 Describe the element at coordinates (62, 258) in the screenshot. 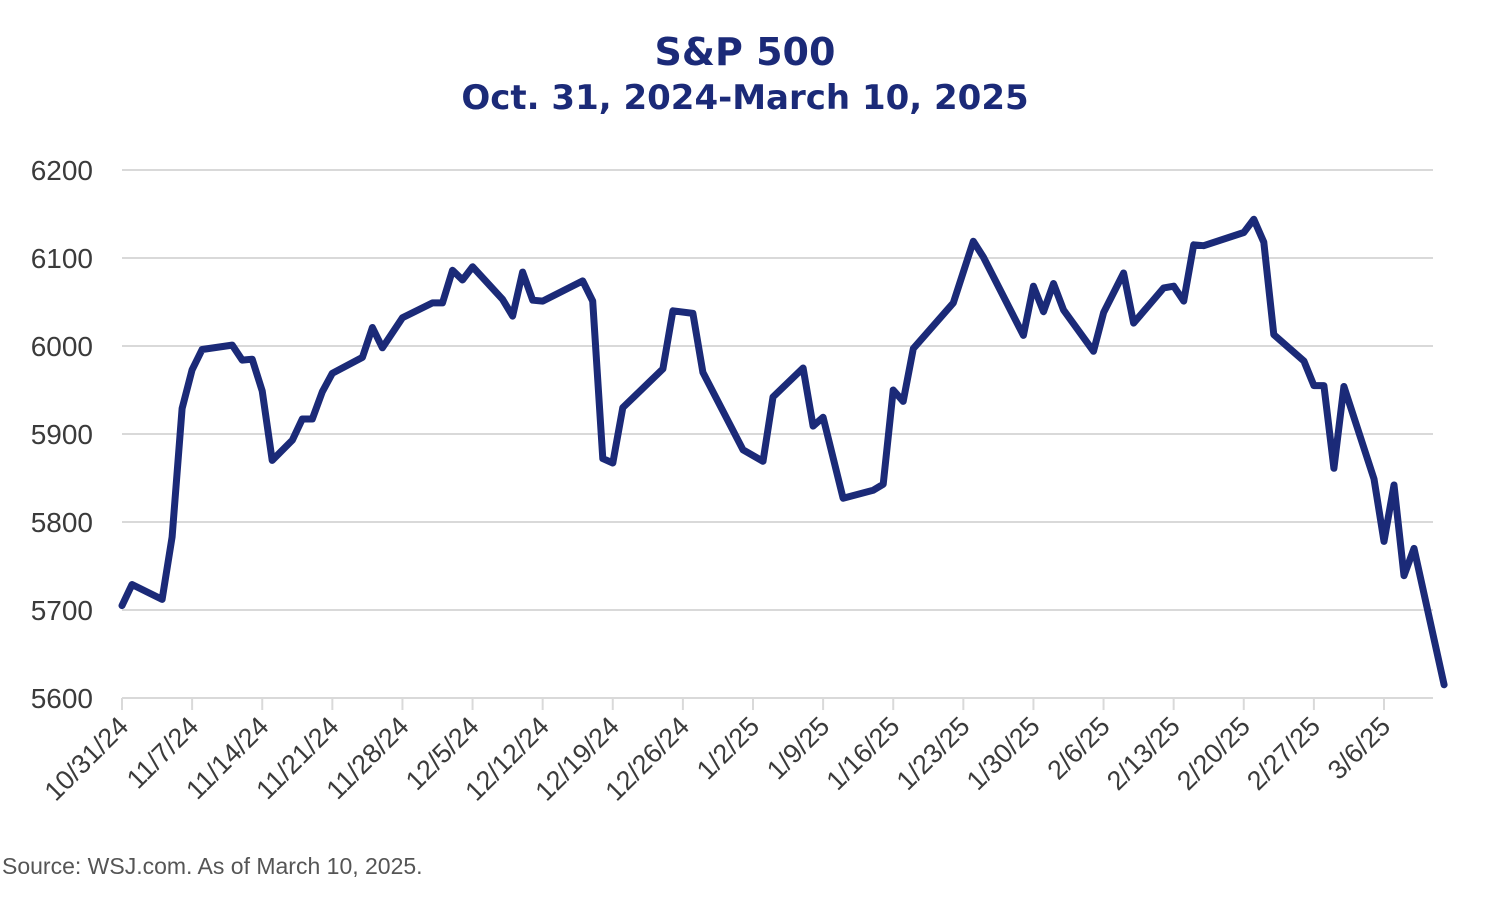

I see `y-tick-label: 6100` at that location.